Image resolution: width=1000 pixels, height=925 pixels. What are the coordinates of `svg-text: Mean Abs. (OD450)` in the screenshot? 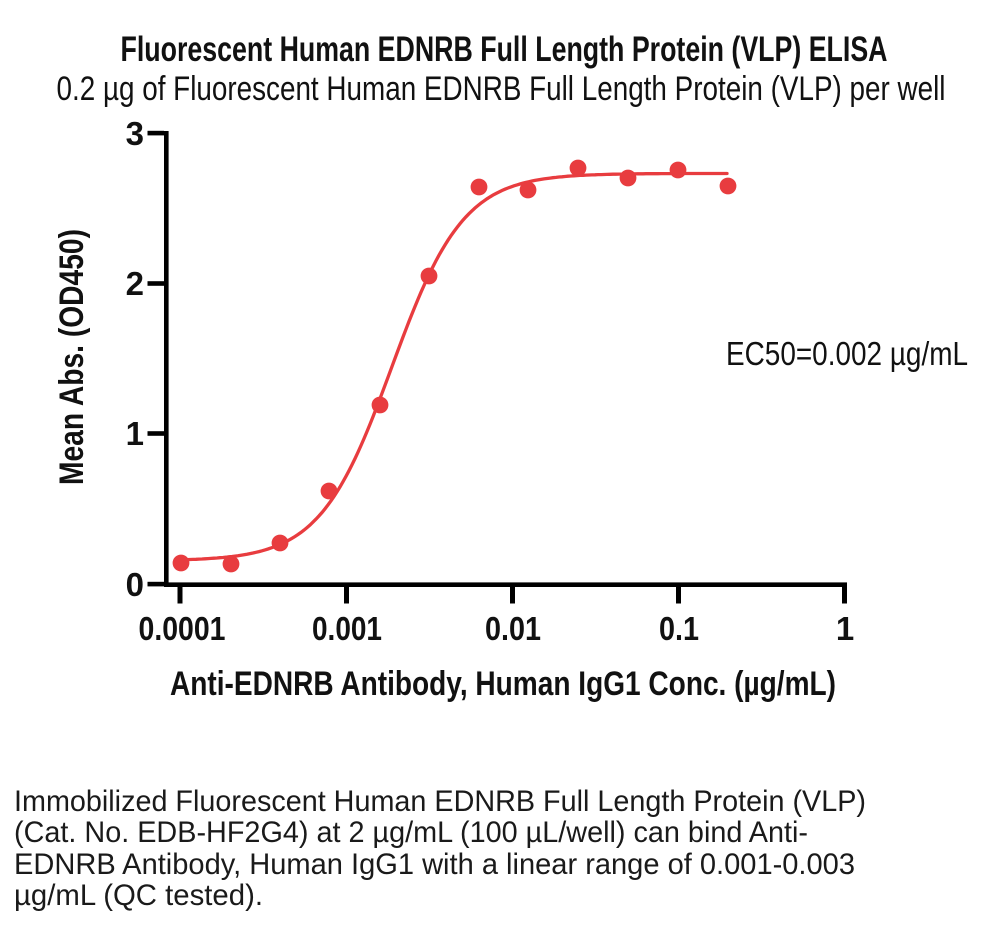 It's located at (72, 357).